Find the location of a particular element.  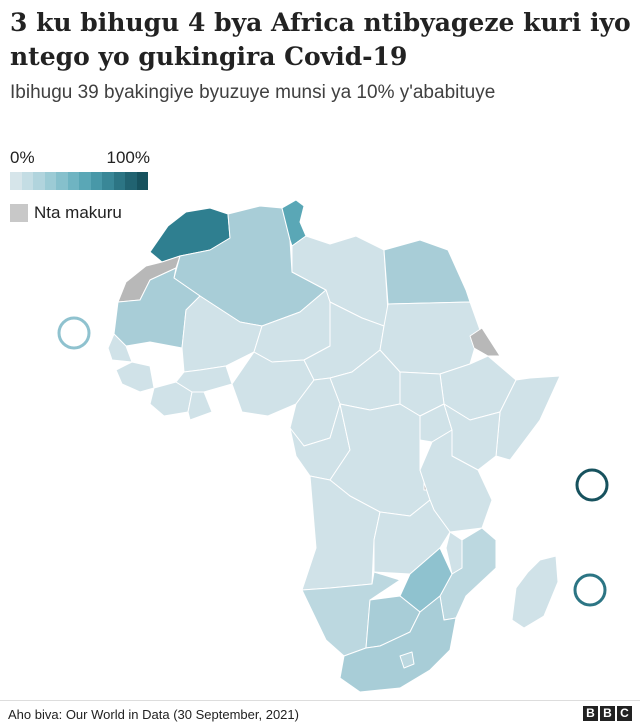

legend-max-label: 100% is located at coordinates (128, 158).